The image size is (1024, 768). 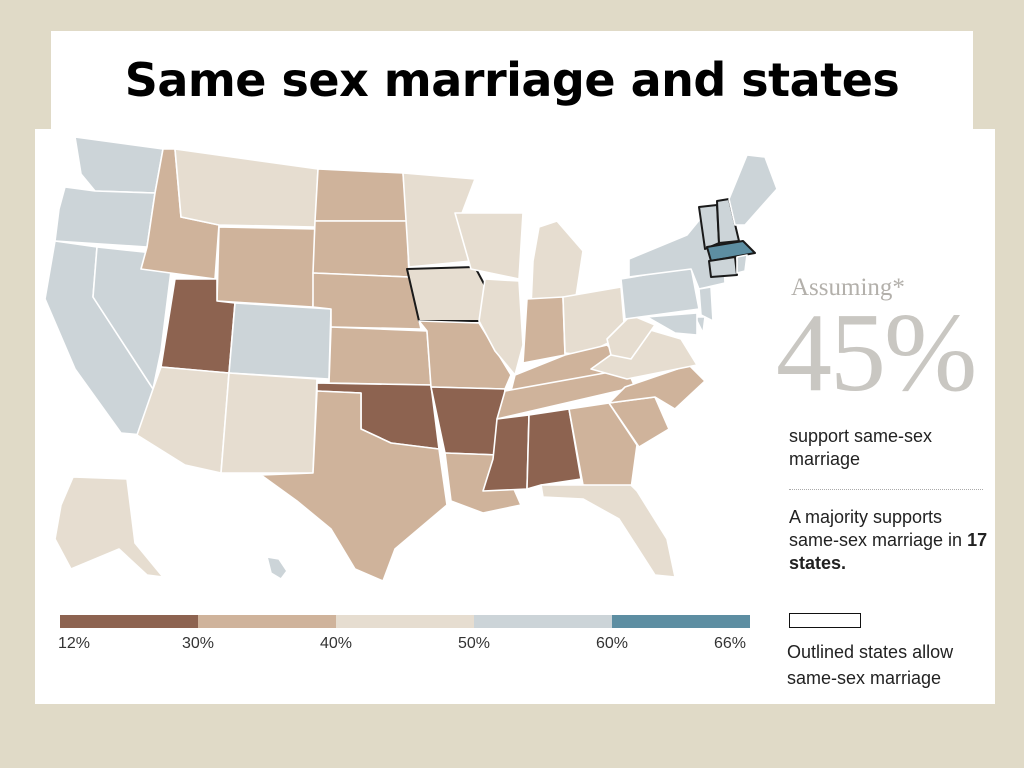 What do you see at coordinates (109, 527) in the screenshot?
I see `state-alaska` at bounding box center [109, 527].